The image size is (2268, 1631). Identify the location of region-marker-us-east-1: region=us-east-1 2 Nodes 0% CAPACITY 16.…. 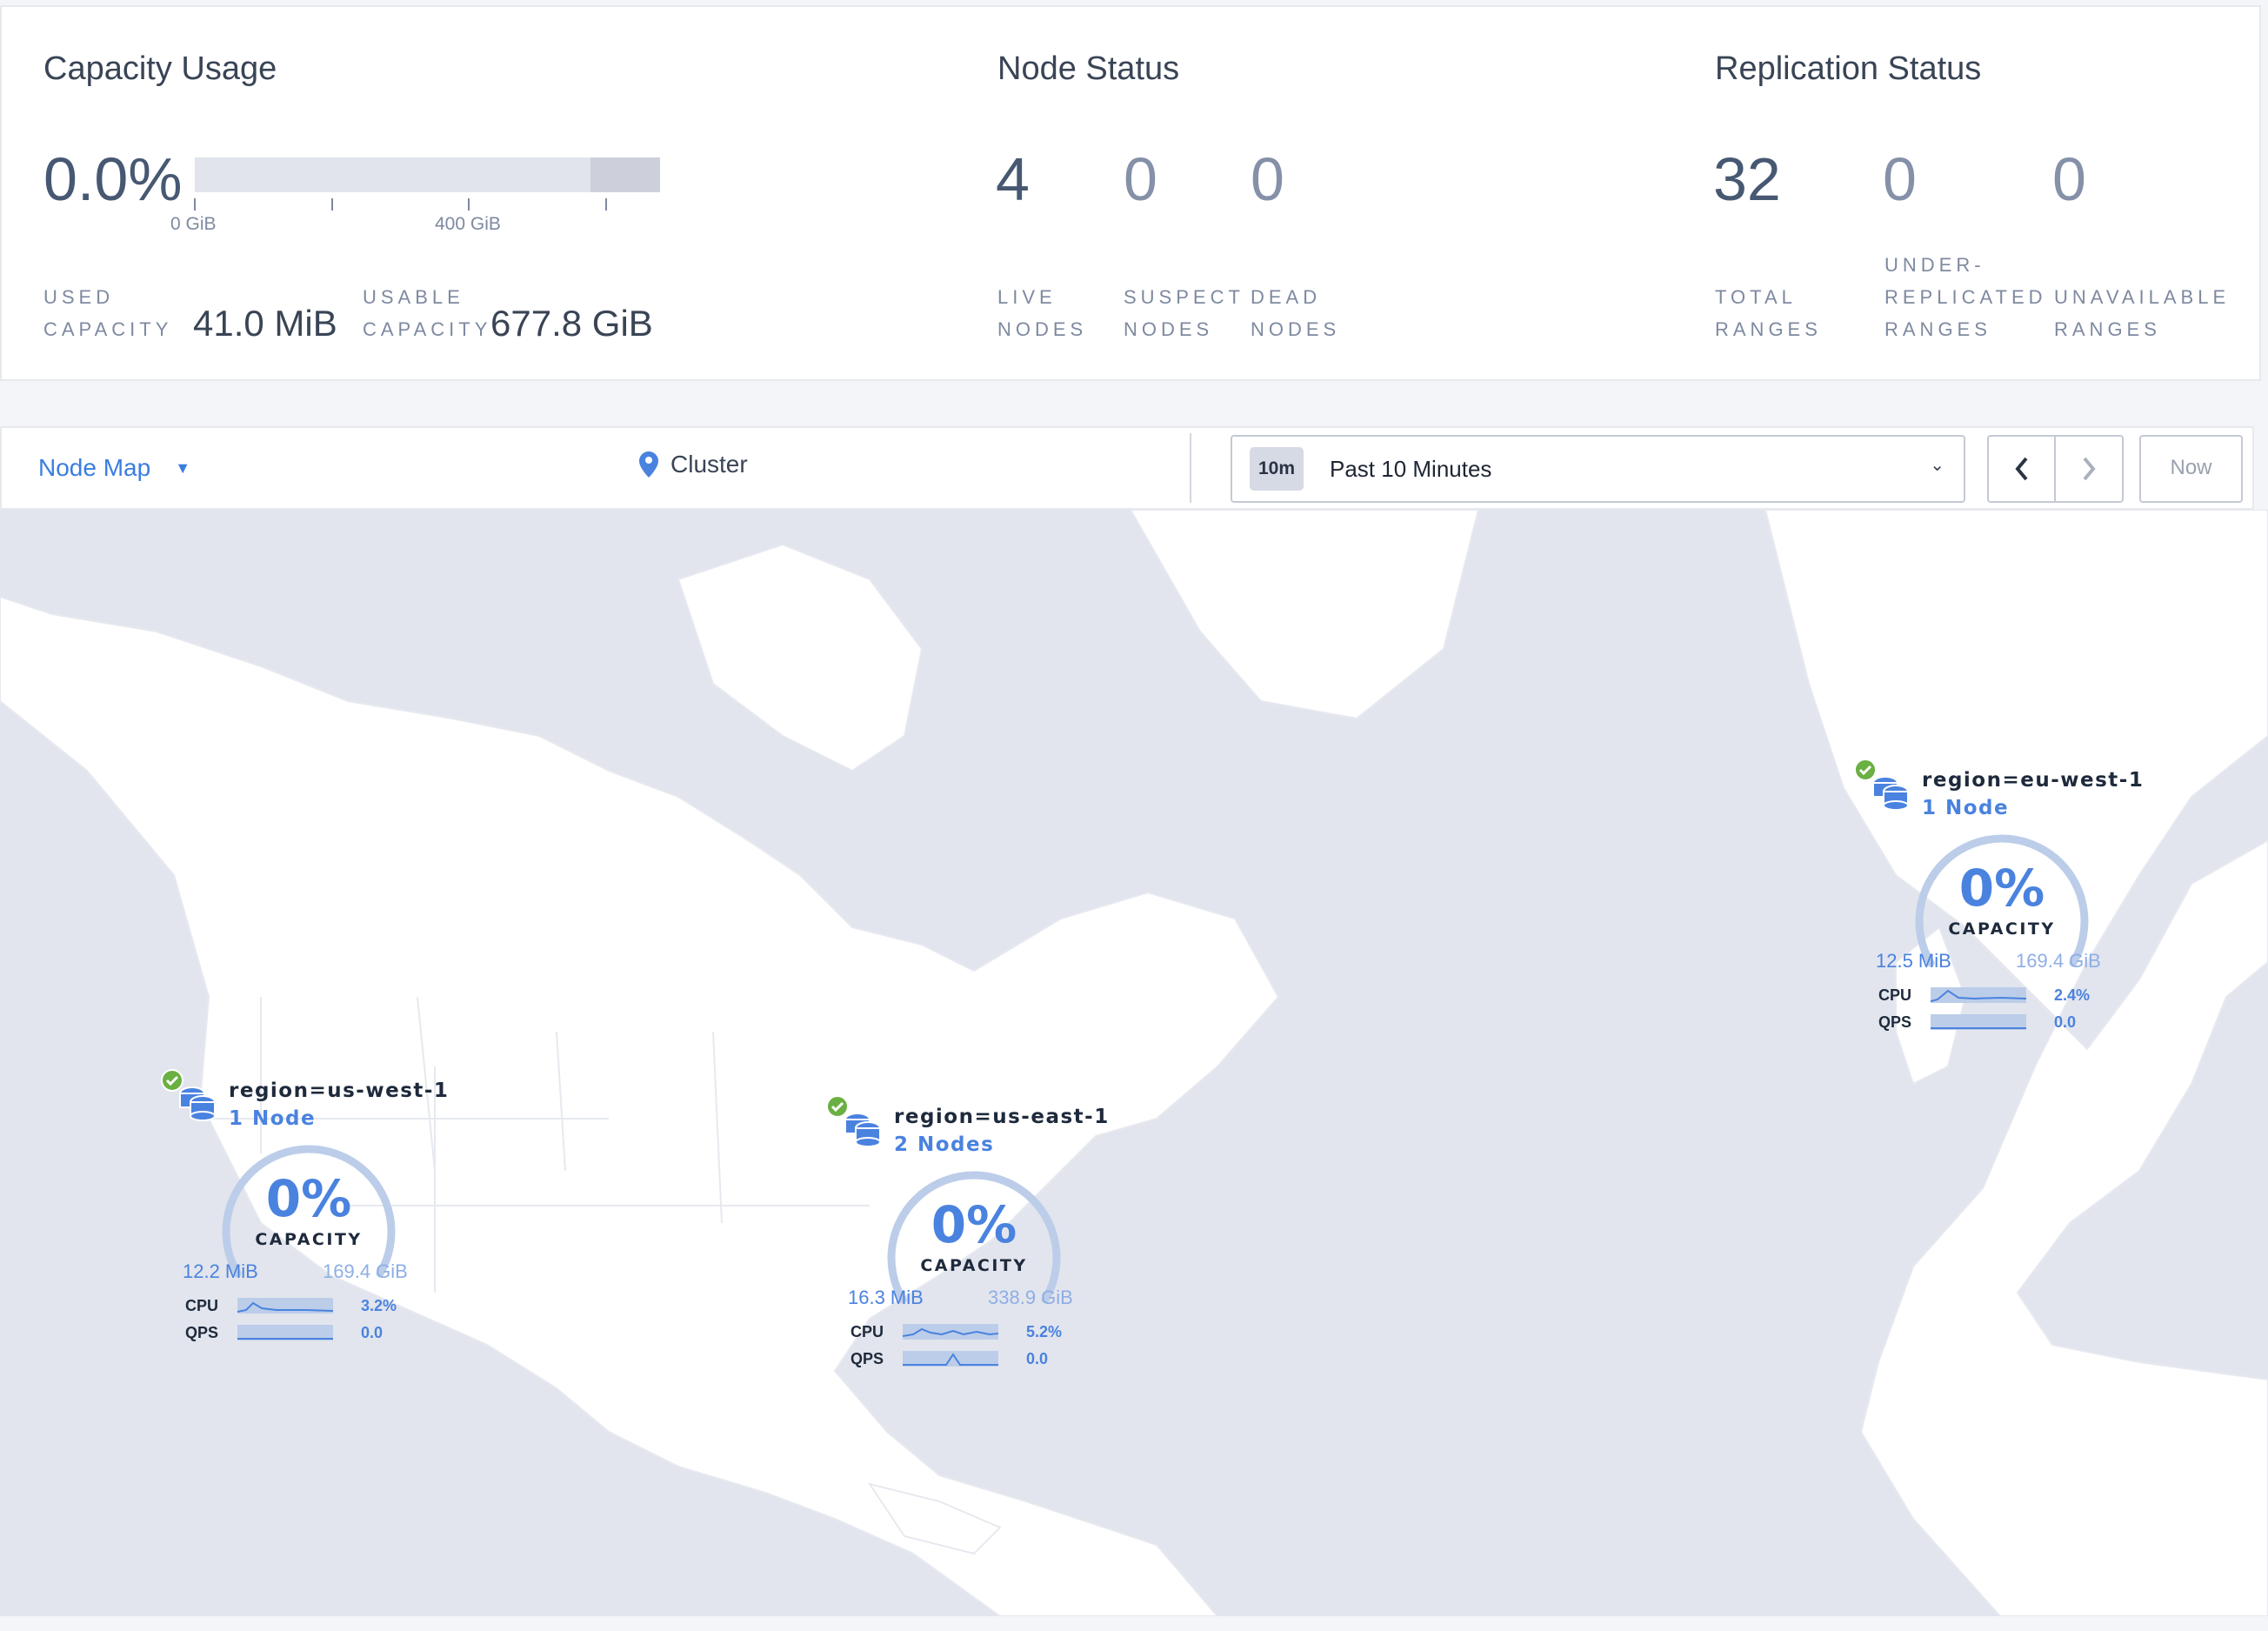
(967, 1243).